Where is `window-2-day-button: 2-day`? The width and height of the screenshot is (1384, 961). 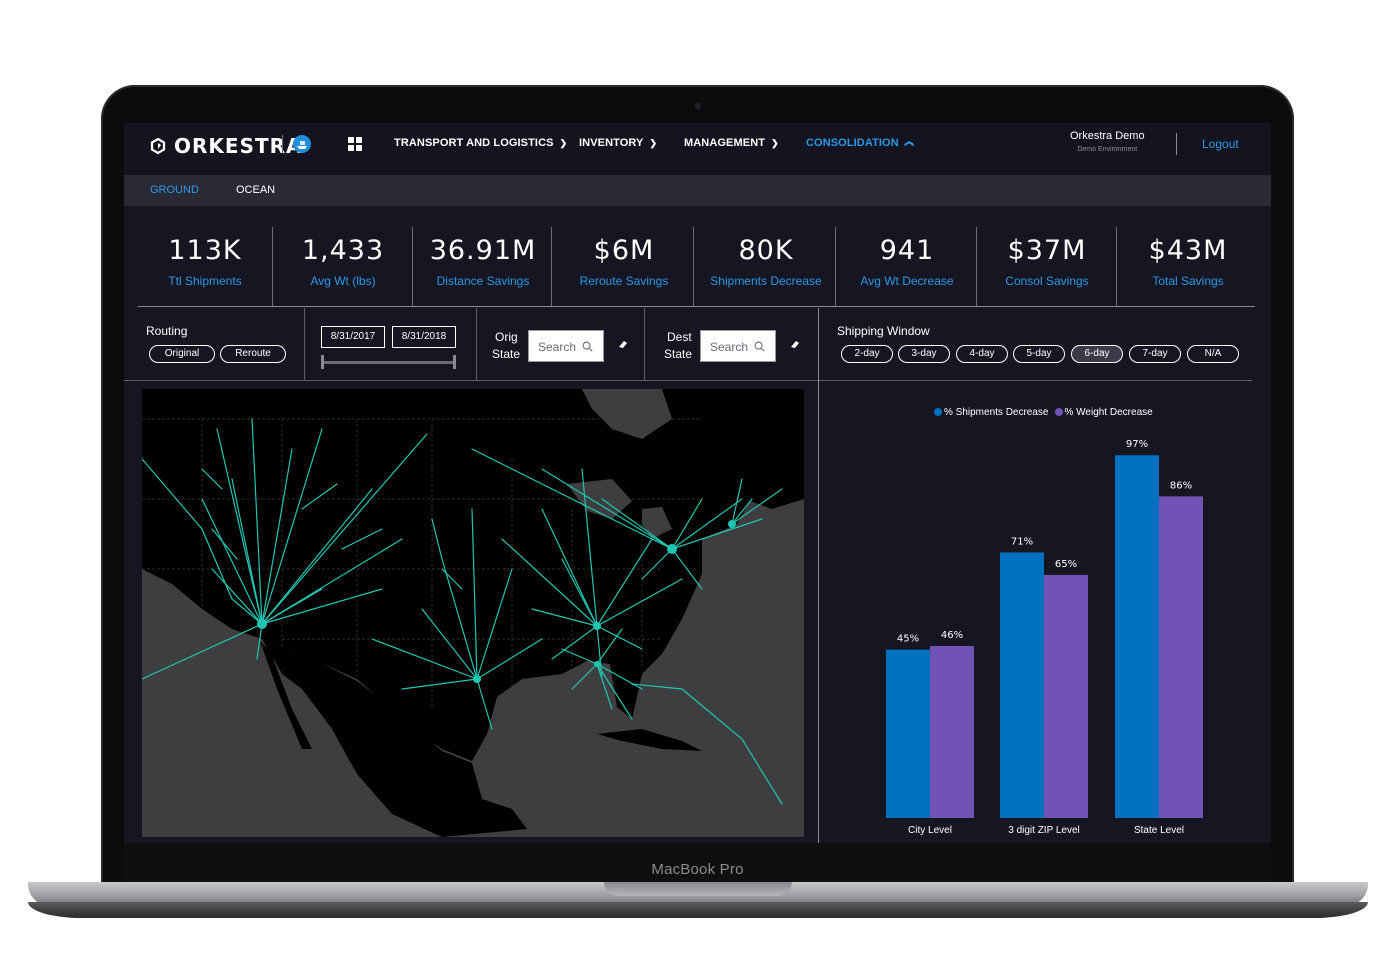
window-2-day-button: 2-day is located at coordinates (867, 354).